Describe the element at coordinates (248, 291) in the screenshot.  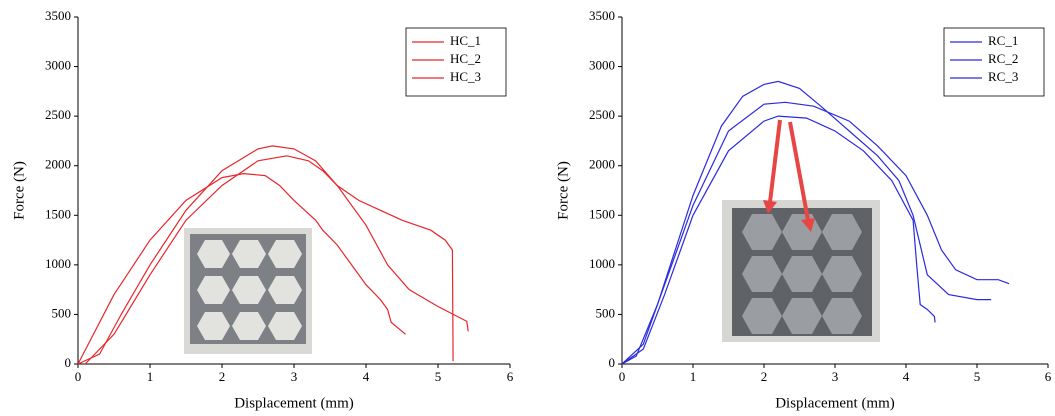
I see `inset-photo-left` at that location.